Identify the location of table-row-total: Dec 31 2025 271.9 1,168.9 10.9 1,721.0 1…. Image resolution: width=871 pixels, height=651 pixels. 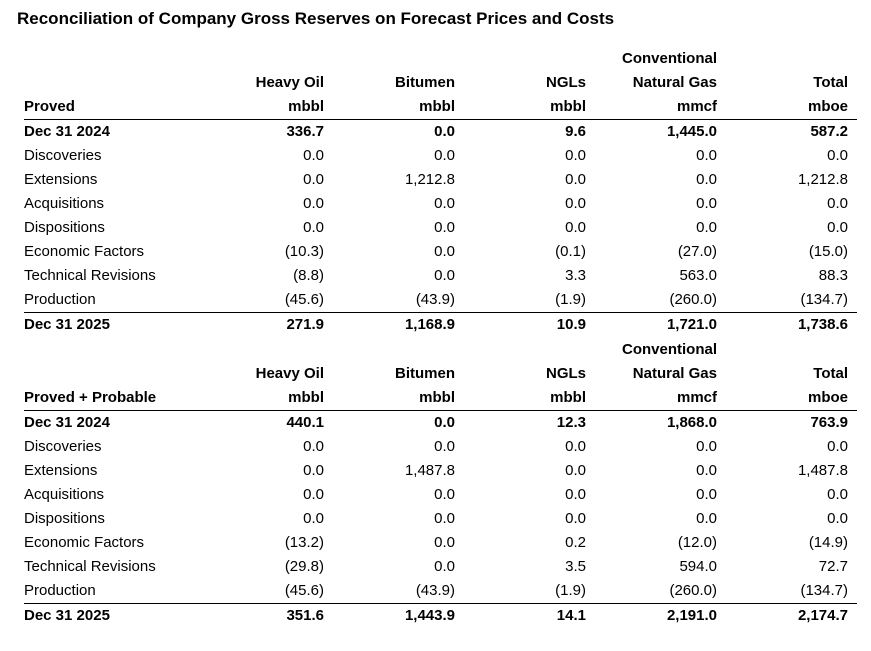
(440, 324).